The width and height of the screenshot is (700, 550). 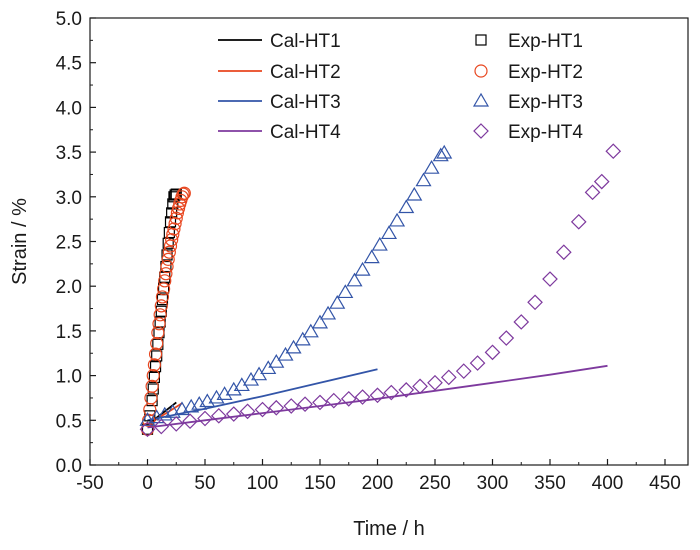 I want to click on x-tick-label: -50, so click(x=89, y=483).